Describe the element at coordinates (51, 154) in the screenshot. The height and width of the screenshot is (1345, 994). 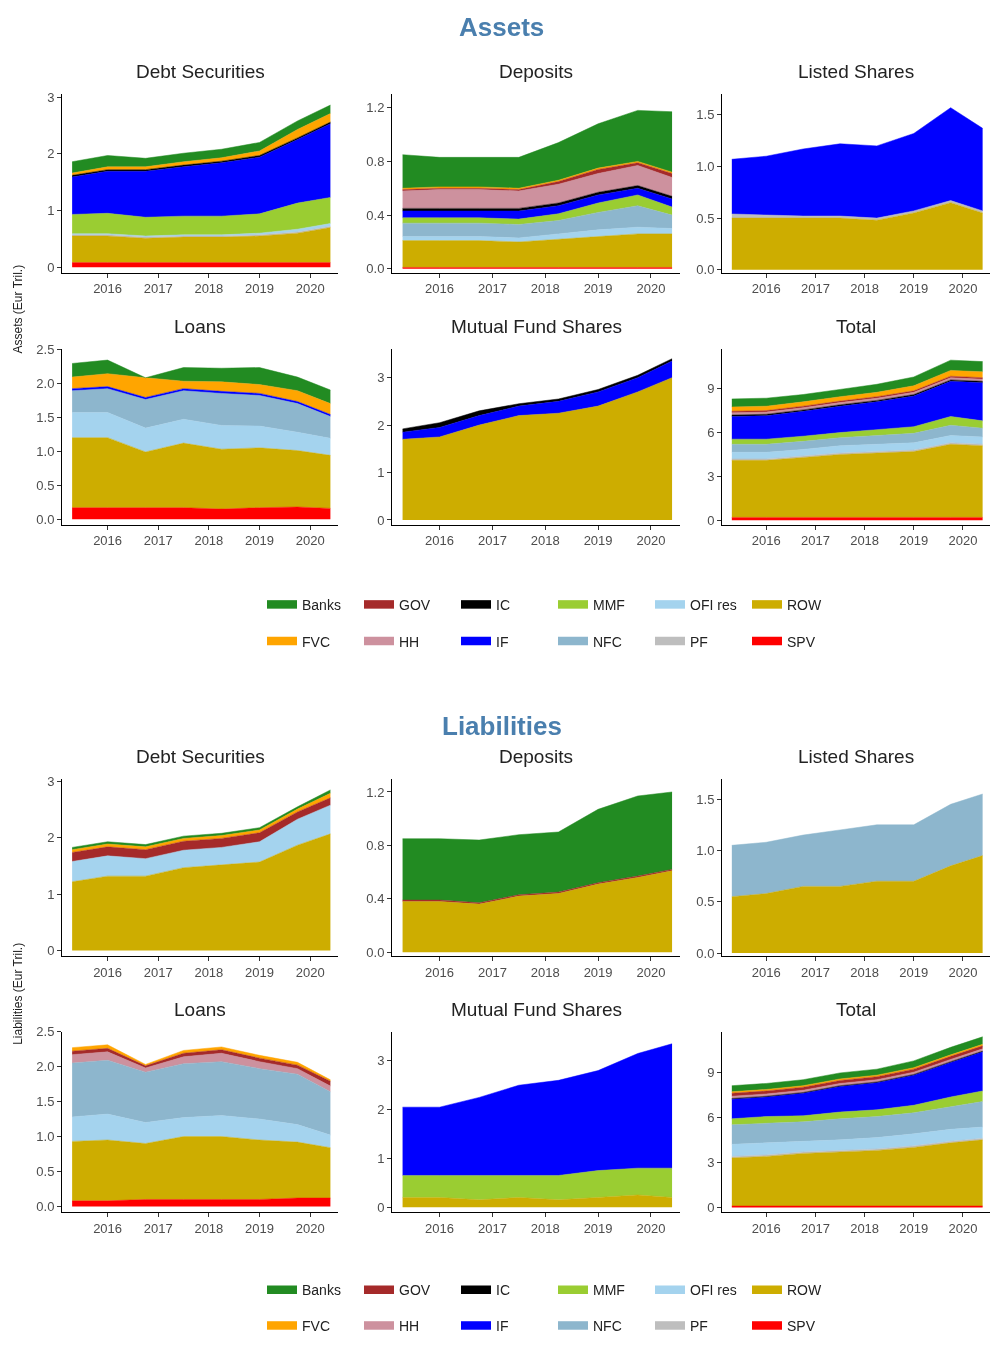
I see `y-tick-label: 2` at that location.